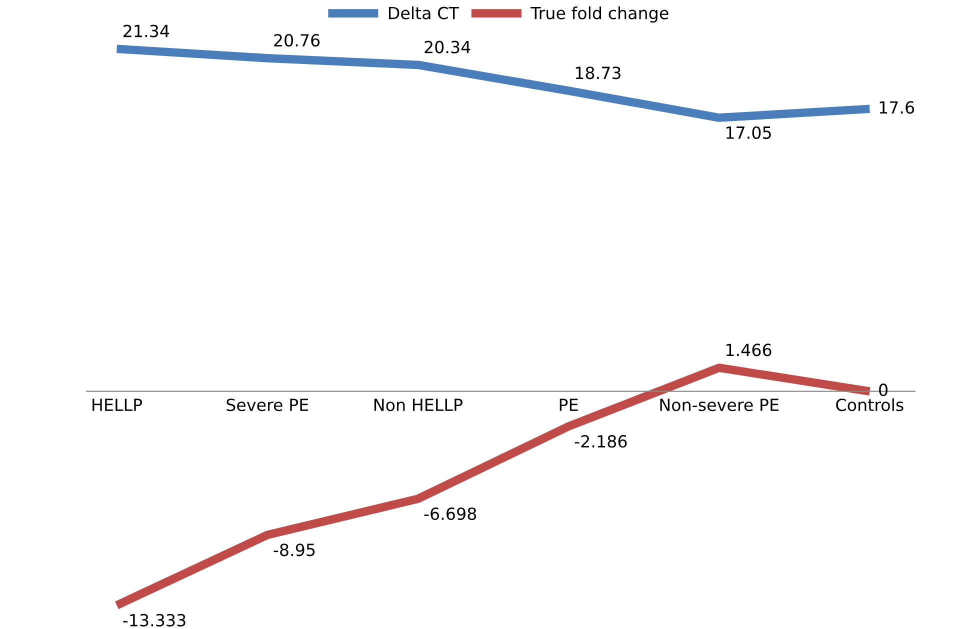 The height and width of the screenshot is (629, 963). I want to click on x-tick-label: PE, so click(569, 404).